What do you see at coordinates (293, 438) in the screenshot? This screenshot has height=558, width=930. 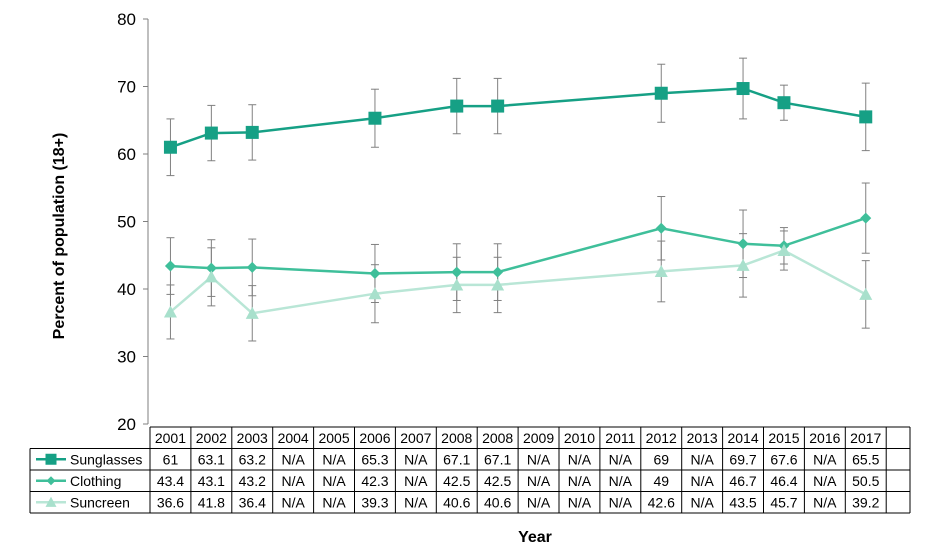 I see `x-tick-label: 2004` at bounding box center [293, 438].